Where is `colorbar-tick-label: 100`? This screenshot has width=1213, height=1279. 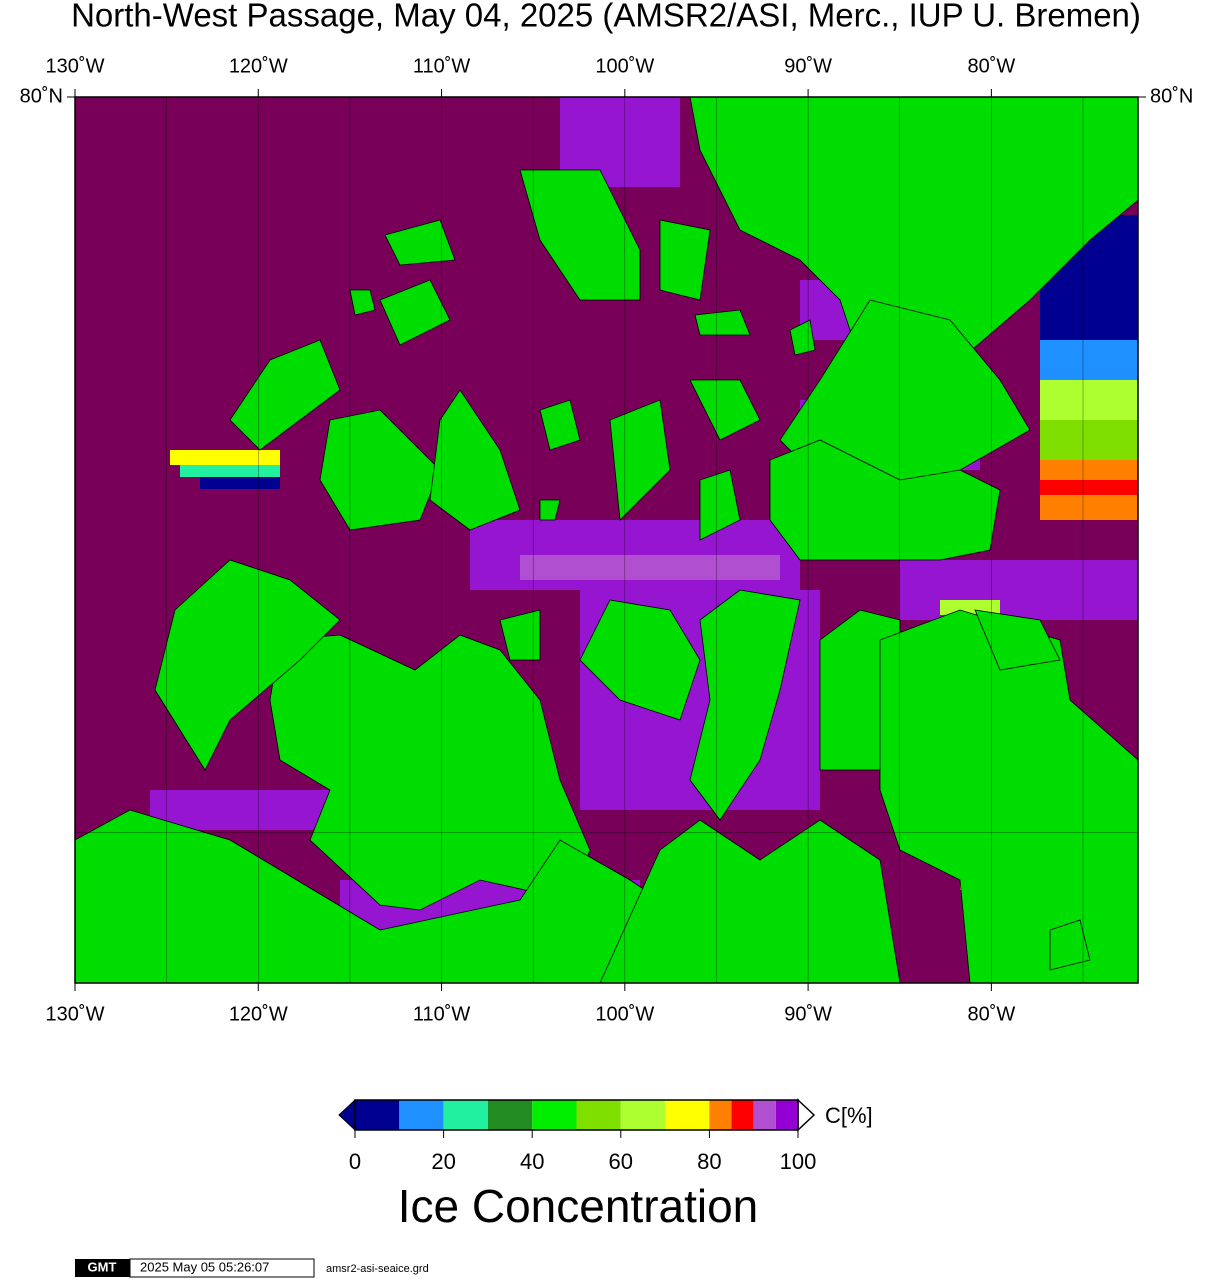 colorbar-tick-label: 100 is located at coordinates (798, 1161).